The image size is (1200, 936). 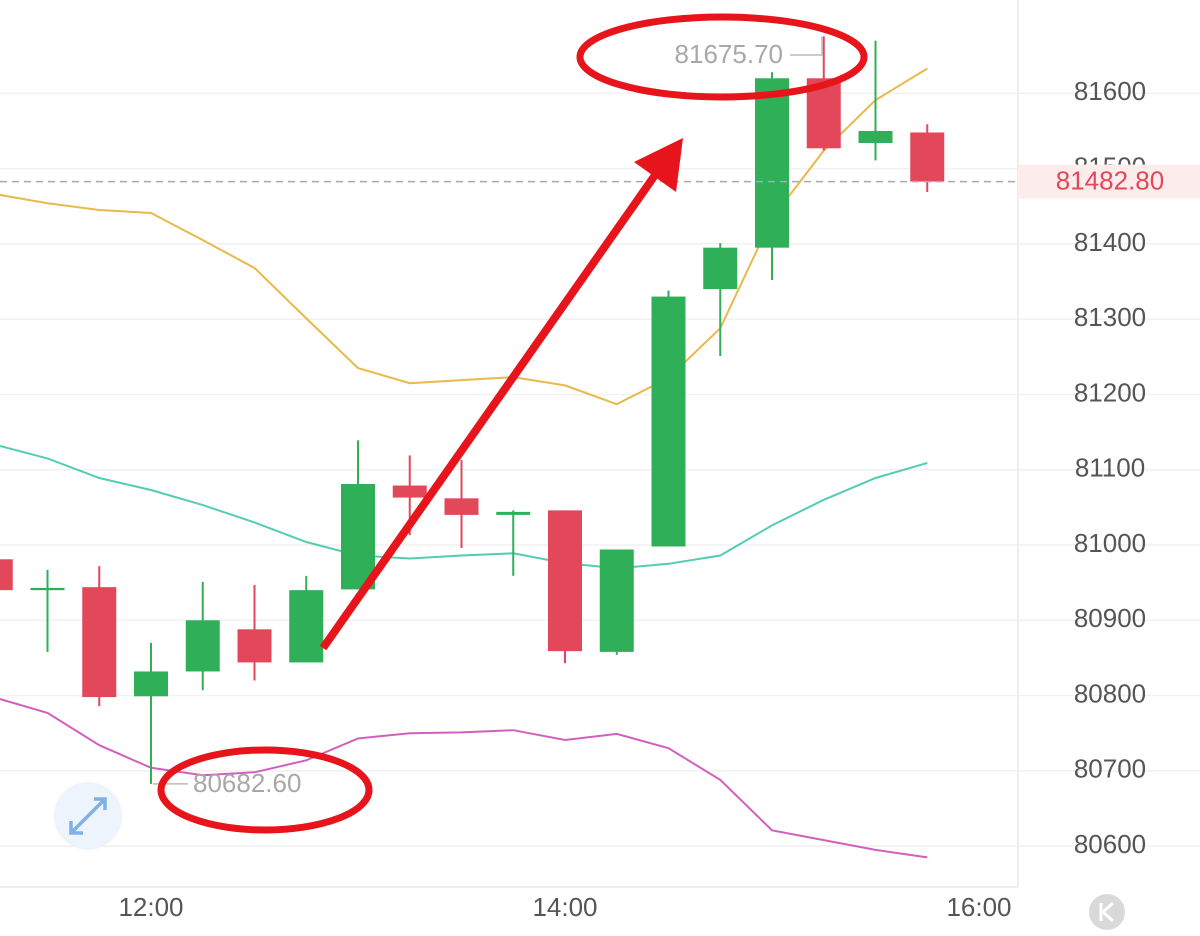 I want to click on k-icon, so click(x=1107, y=912).